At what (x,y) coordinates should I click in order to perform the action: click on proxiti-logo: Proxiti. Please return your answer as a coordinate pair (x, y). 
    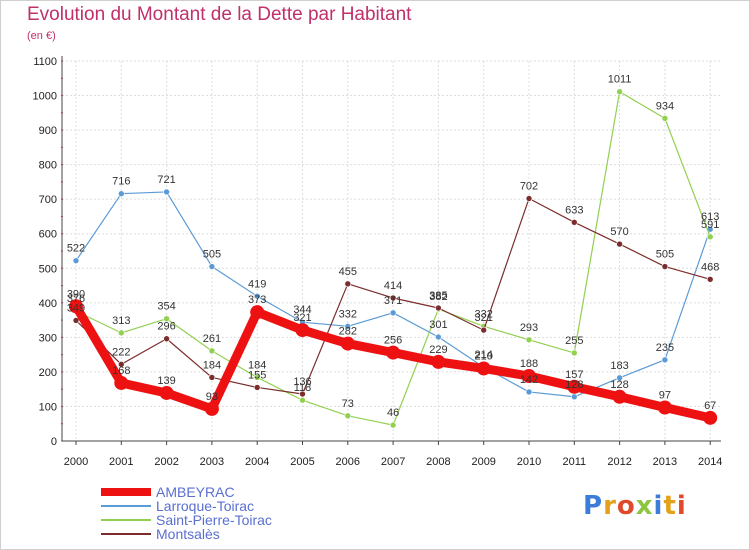
    Looking at the image, I should click on (635, 506).